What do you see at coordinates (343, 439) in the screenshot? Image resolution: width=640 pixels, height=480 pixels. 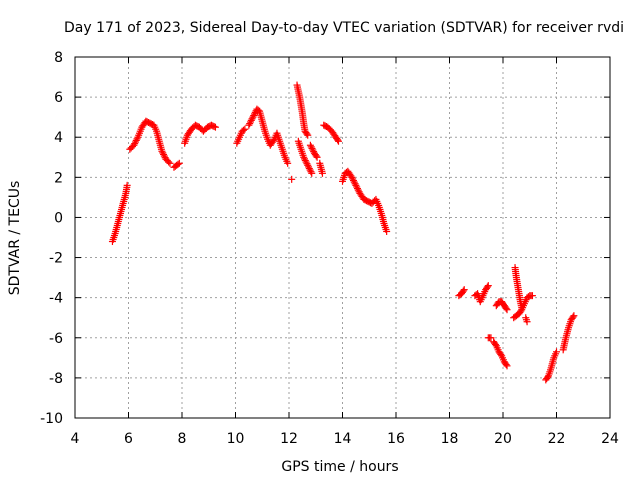 I see `x-tick-label: 14` at bounding box center [343, 439].